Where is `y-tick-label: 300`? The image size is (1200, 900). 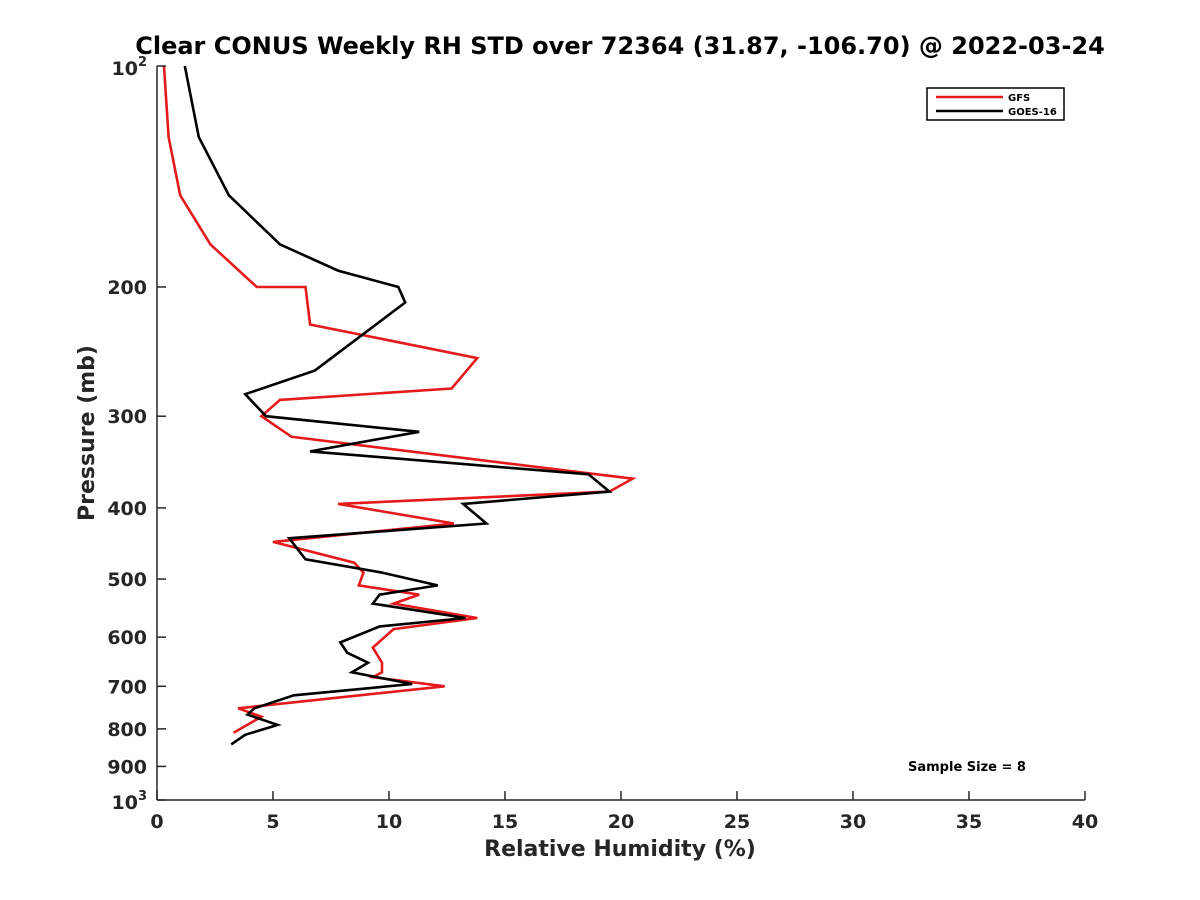
y-tick-label: 300 is located at coordinates (127, 417).